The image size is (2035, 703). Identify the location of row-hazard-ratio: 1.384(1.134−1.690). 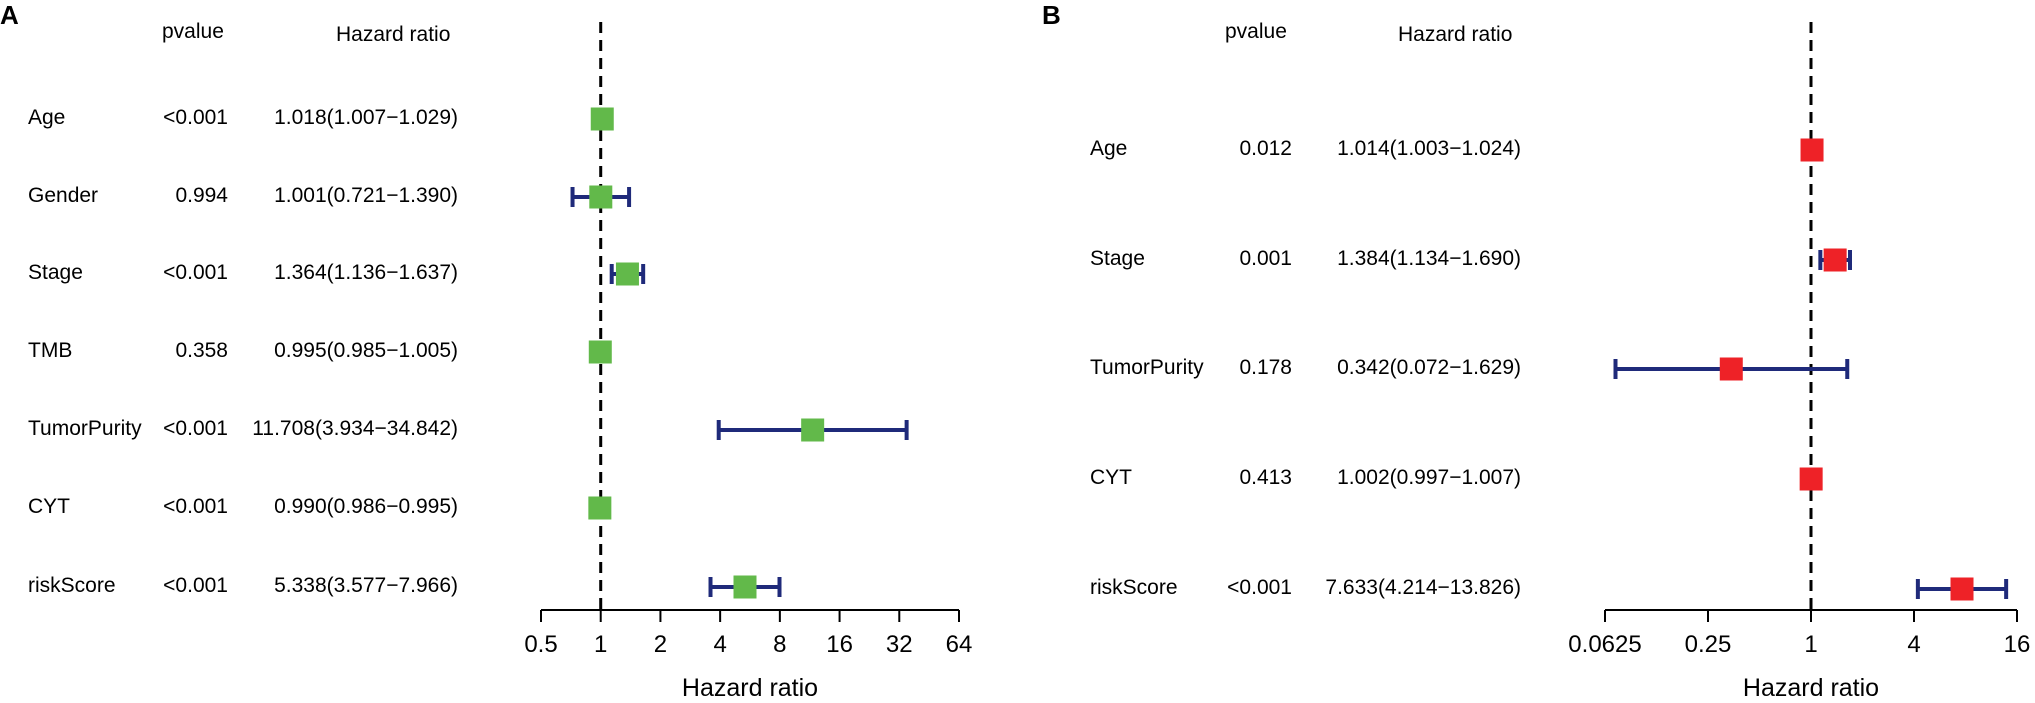
(1429, 258).